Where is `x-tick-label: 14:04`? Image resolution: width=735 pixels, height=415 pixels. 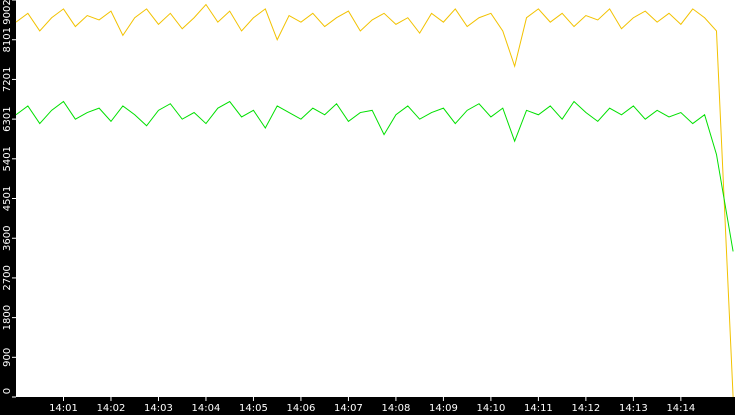
x-tick-label: 14:04 is located at coordinates (206, 408).